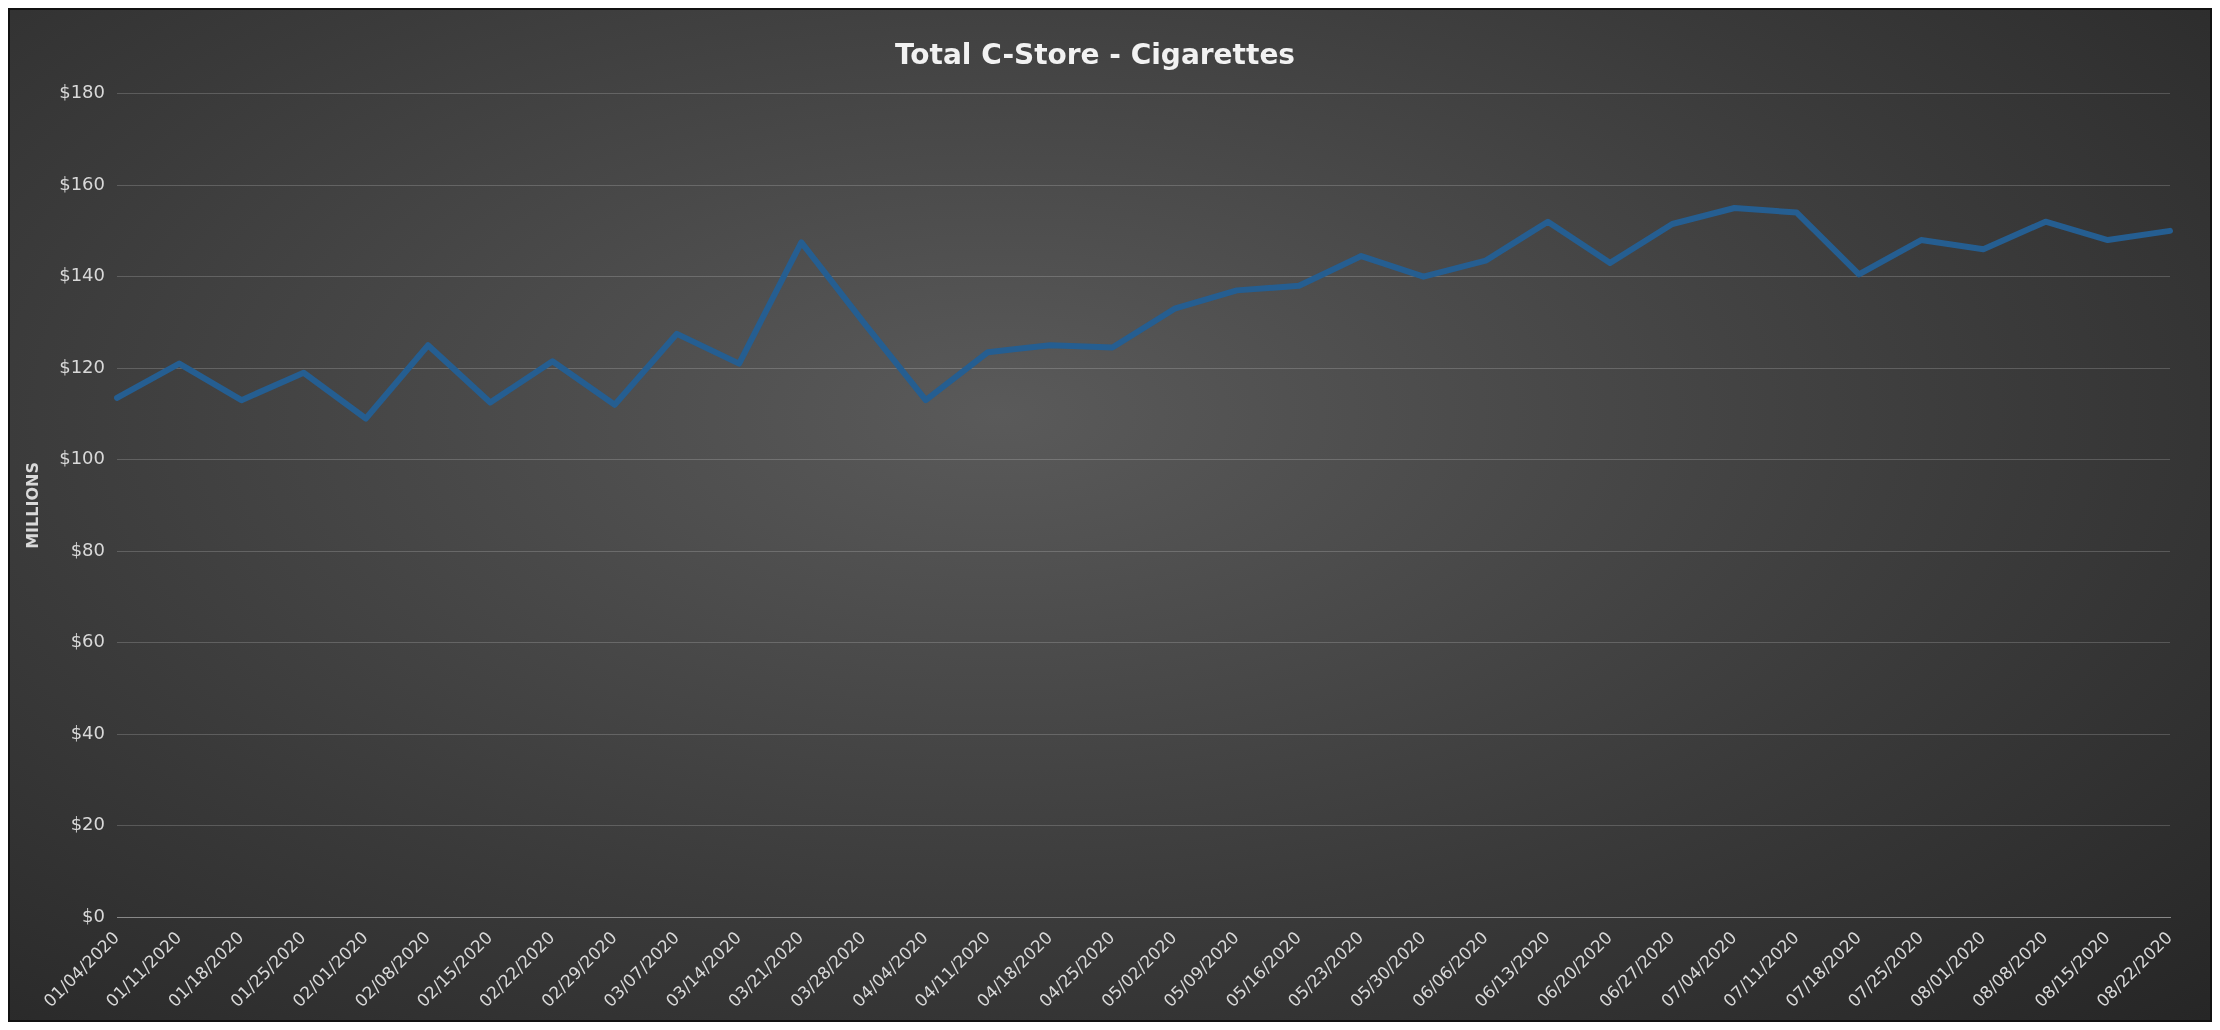 This screenshot has width=2220, height=1030. What do you see at coordinates (32, 505) in the screenshot?
I see `y-axis-title: MILLIONS` at bounding box center [32, 505].